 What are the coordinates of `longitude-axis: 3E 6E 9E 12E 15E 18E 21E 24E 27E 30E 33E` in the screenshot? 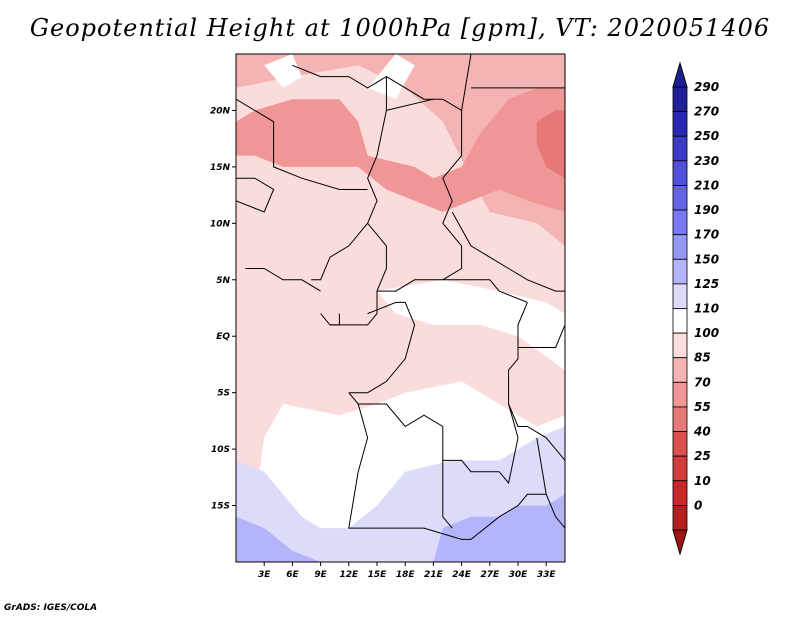 It's located at (407, 571).